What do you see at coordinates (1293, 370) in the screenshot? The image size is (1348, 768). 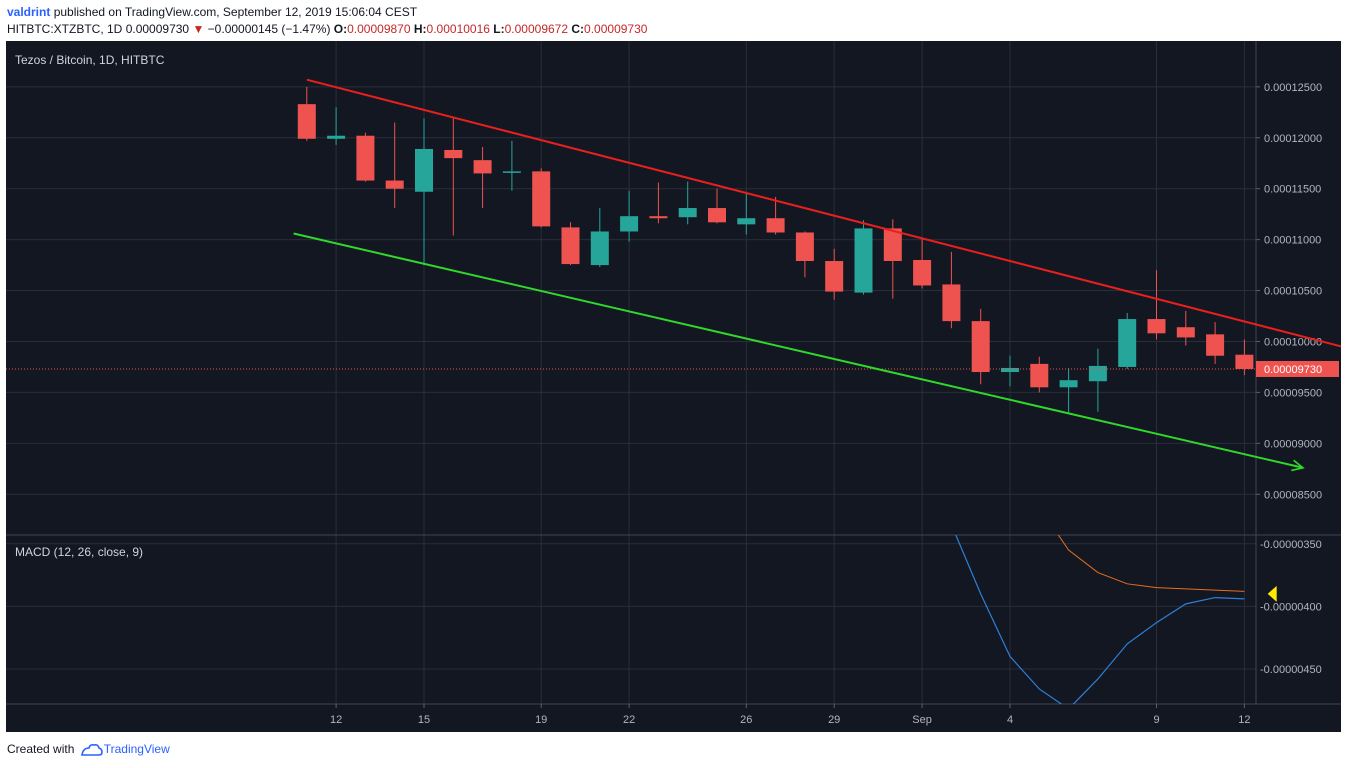 I see `last-price-label: 0.00009730` at bounding box center [1293, 370].